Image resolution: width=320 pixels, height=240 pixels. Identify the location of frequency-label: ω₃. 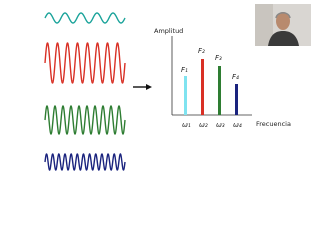
(220, 125).